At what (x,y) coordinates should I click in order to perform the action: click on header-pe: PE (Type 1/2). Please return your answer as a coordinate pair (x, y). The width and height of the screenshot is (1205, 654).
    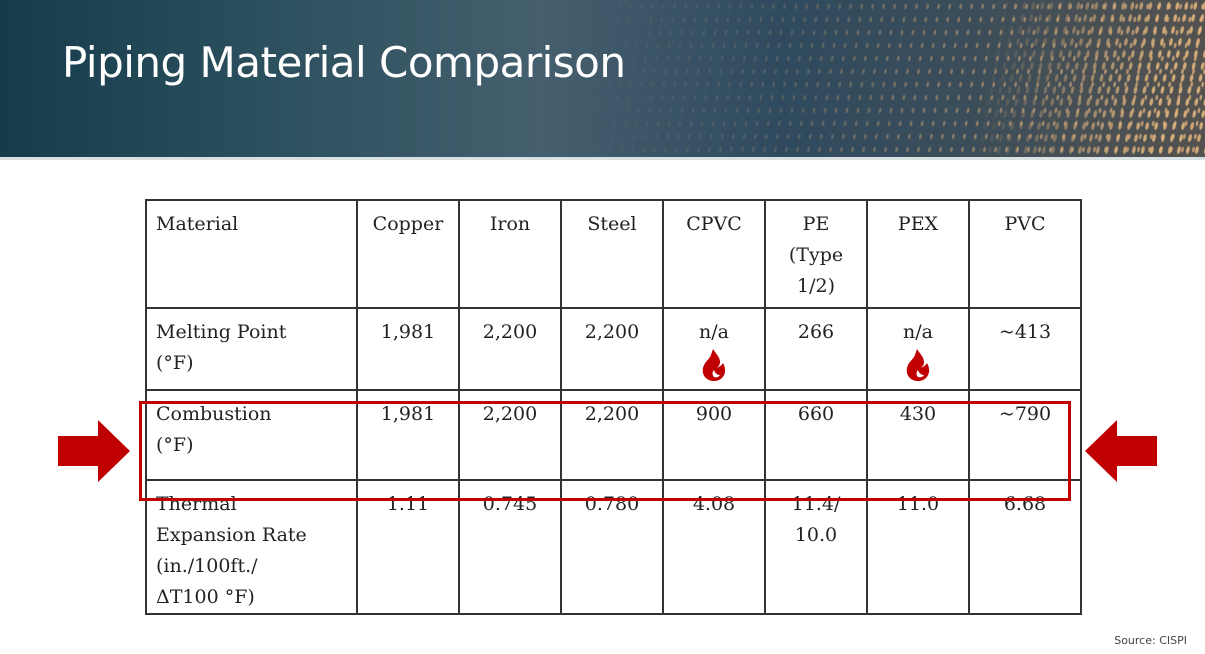
    Looking at the image, I should click on (816, 254).